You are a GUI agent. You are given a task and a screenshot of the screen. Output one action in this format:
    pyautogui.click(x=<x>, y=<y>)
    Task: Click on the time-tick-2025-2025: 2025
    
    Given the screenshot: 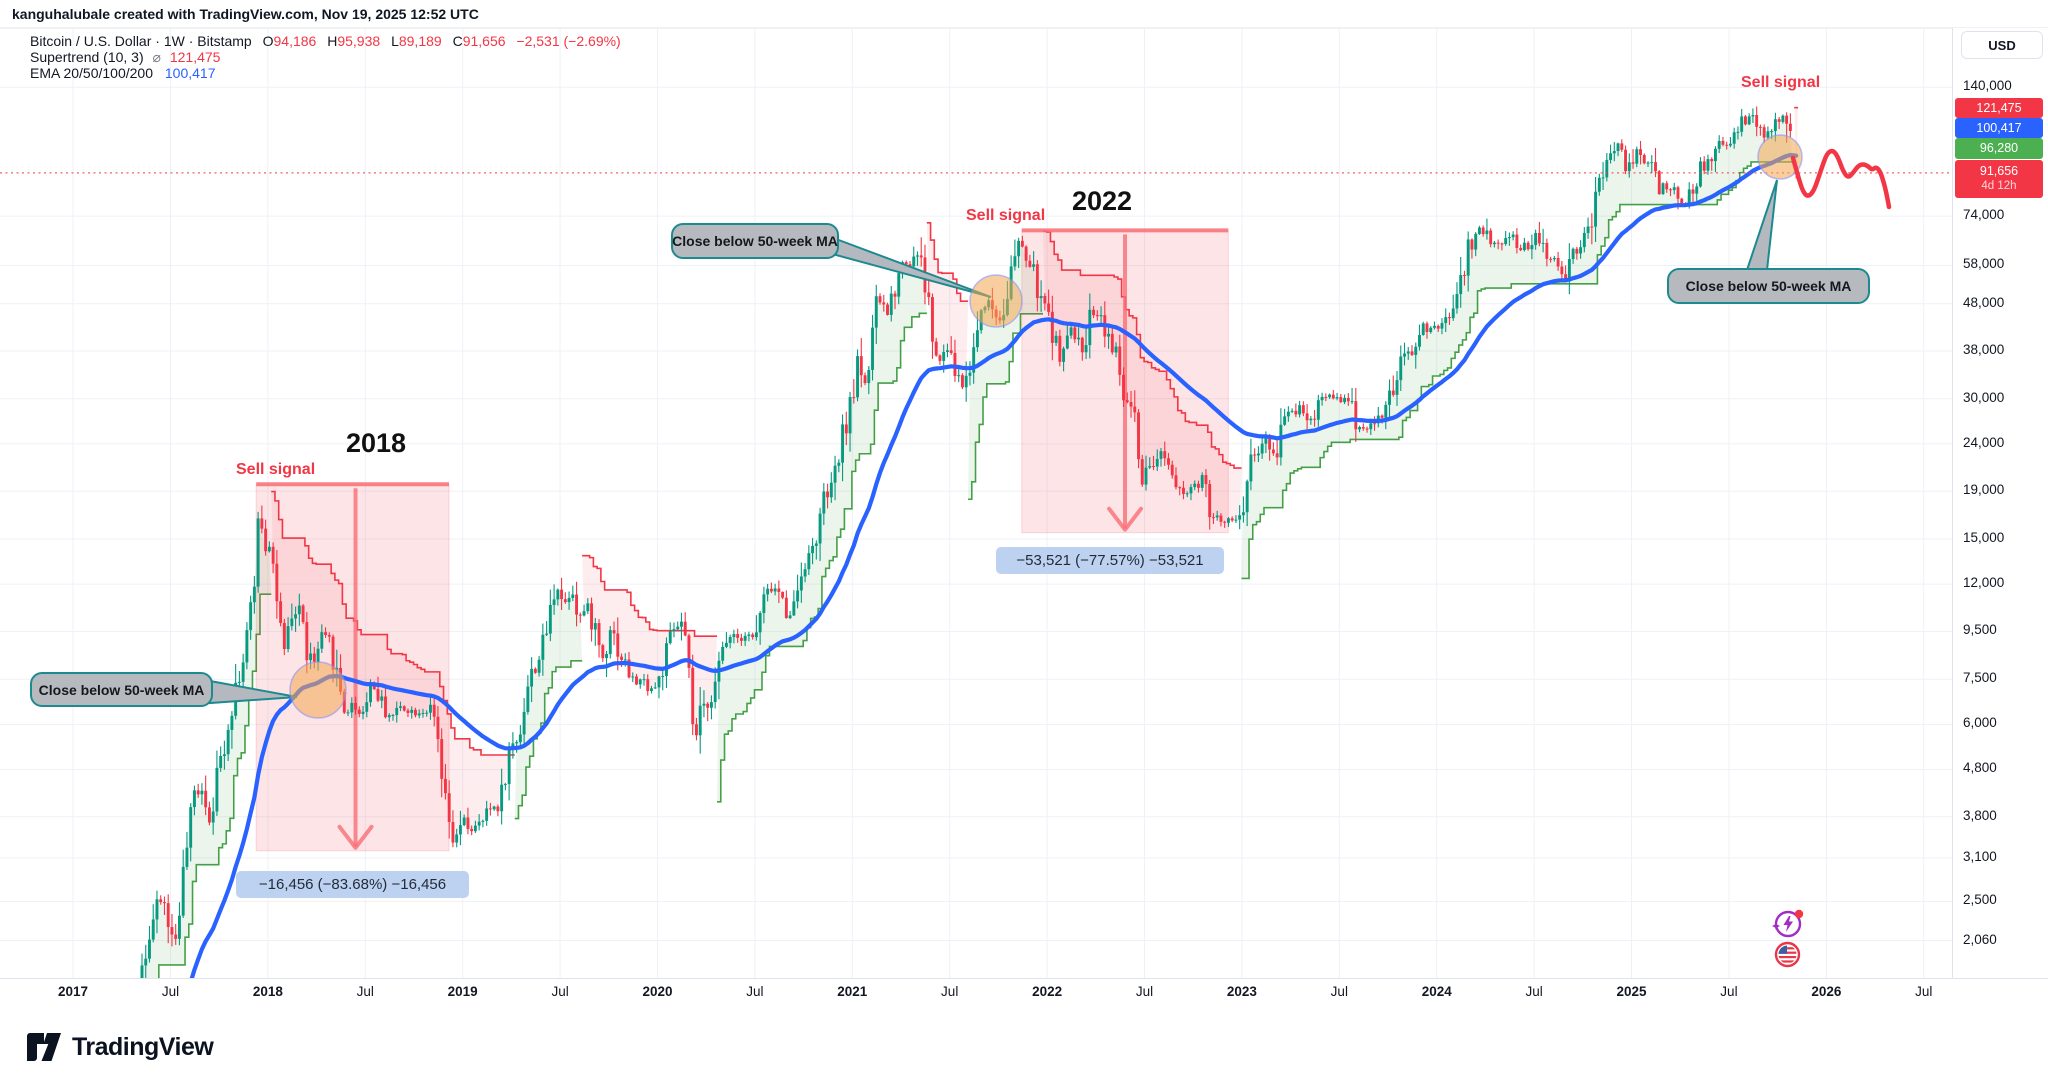 What is the action you would take?
    pyautogui.click(x=1631, y=991)
    